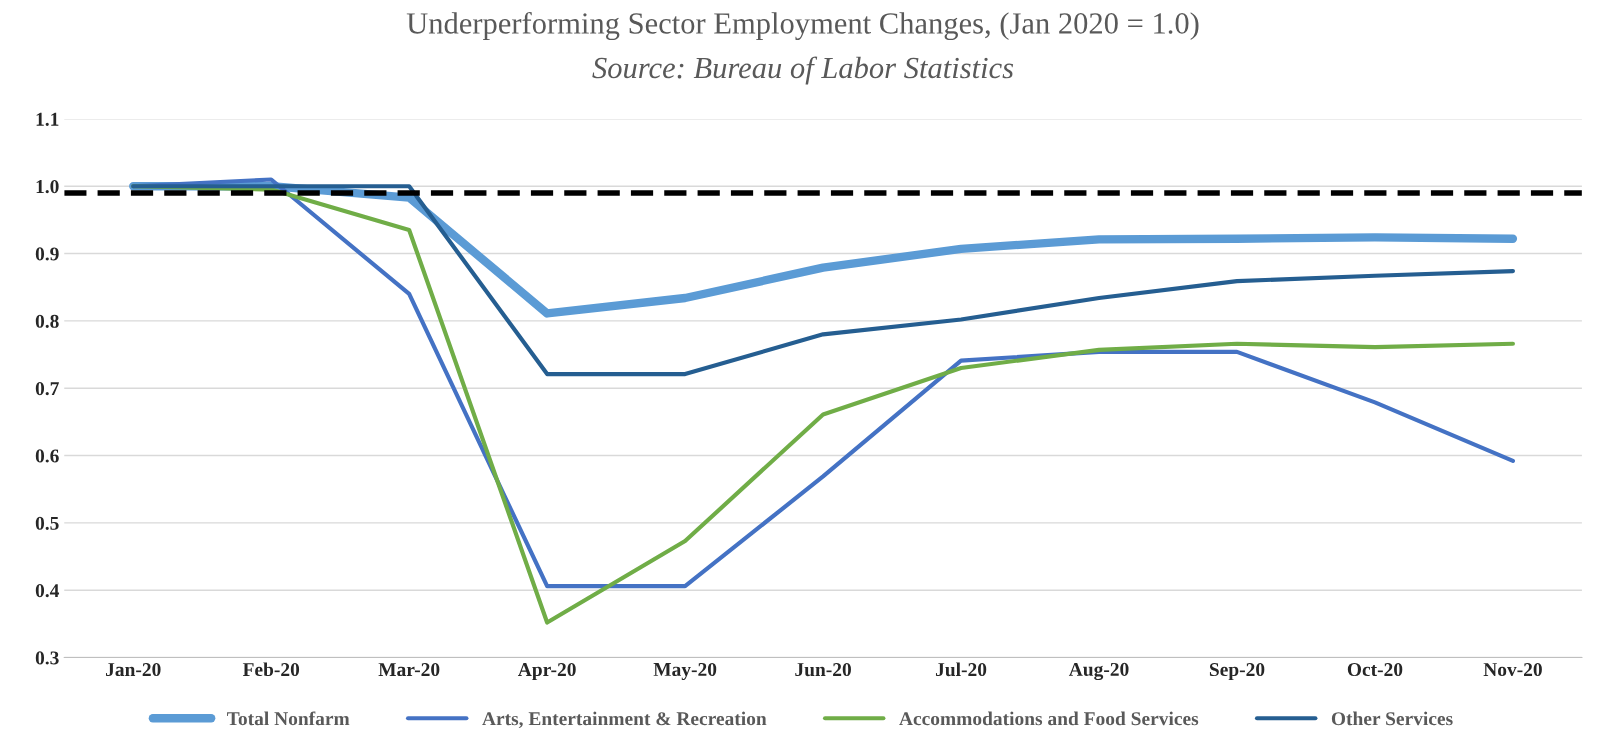  I want to click on legend-label: Arts, Entertainment & Recreation, so click(624, 720).